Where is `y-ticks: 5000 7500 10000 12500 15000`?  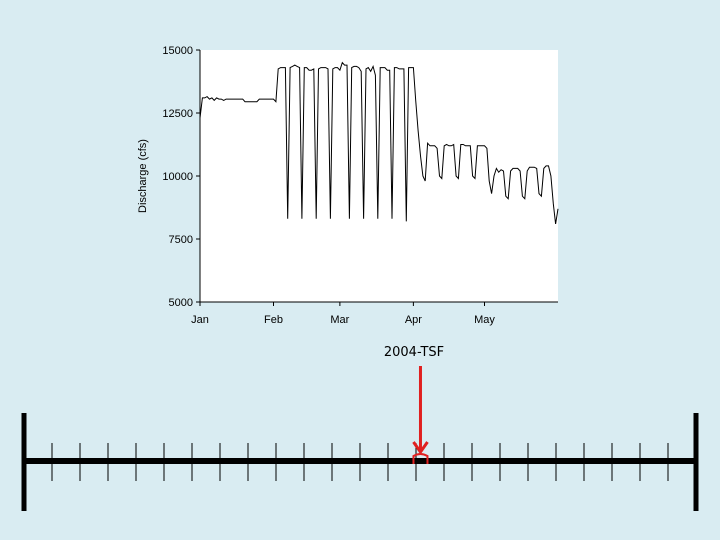 y-ticks: 5000 7500 10000 12500 15000 is located at coordinates (181, 177).